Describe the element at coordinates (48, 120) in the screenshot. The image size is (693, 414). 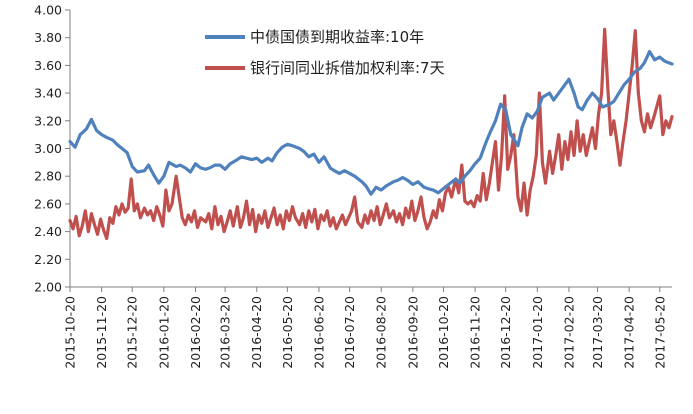
I see `y-tick-label: 3.20` at that location.